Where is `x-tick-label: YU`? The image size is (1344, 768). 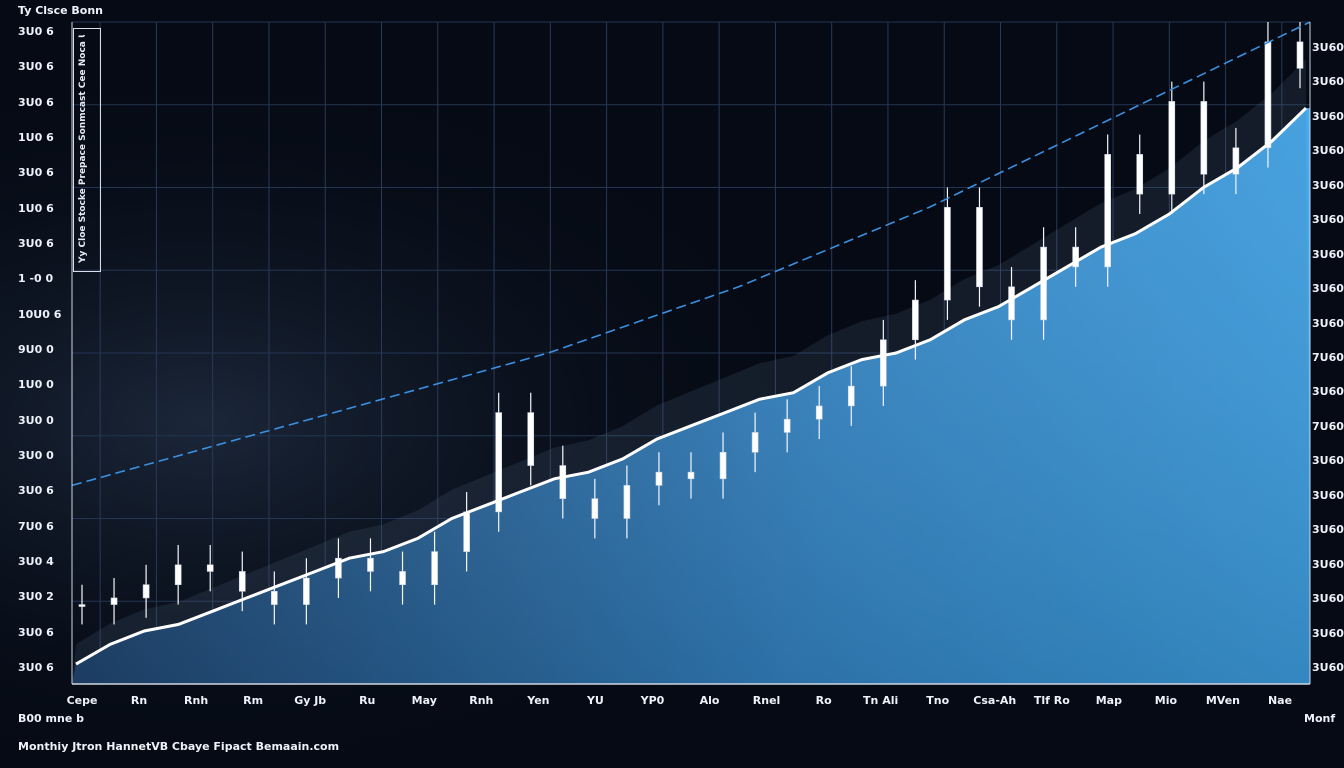
x-tick-label: YU is located at coordinates (595, 700).